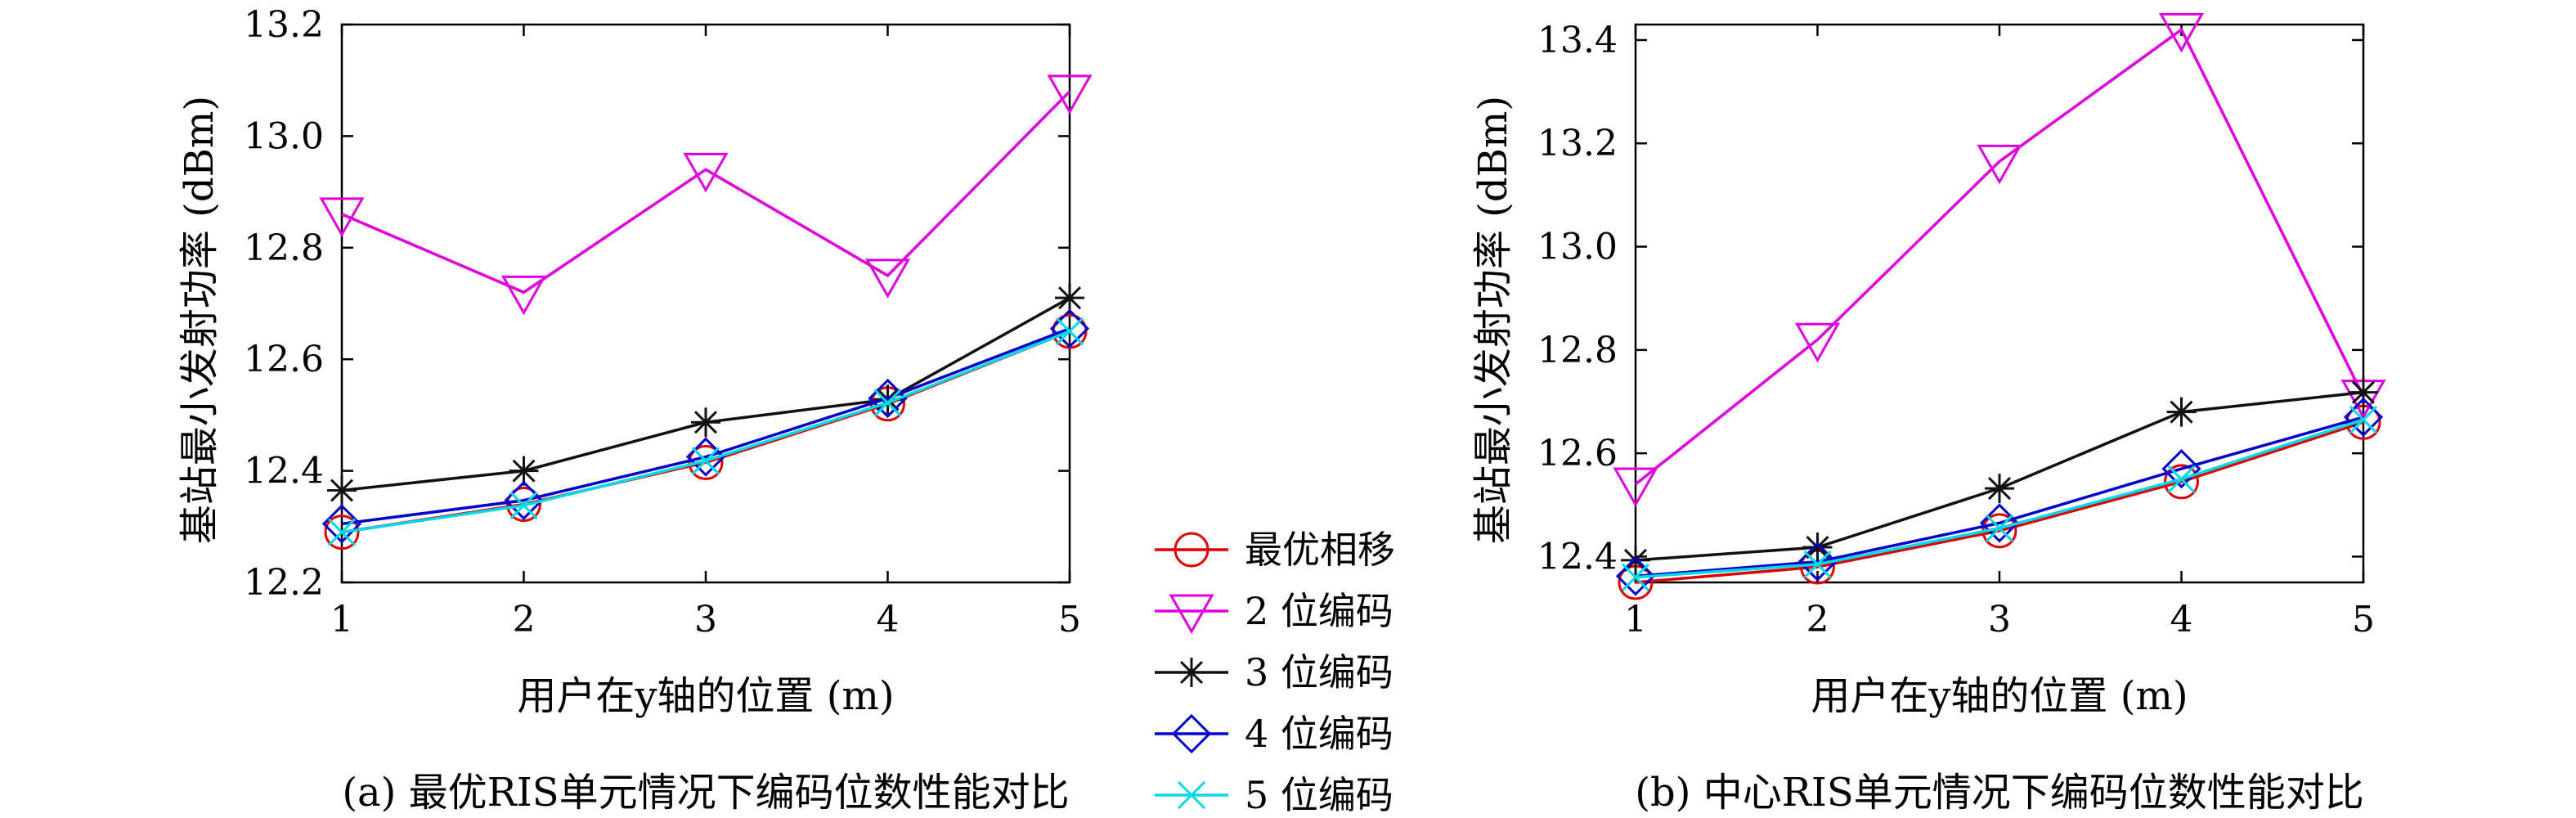  What do you see at coordinates (1577, 40) in the screenshot?
I see `y-tick-label: 13.4` at bounding box center [1577, 40].